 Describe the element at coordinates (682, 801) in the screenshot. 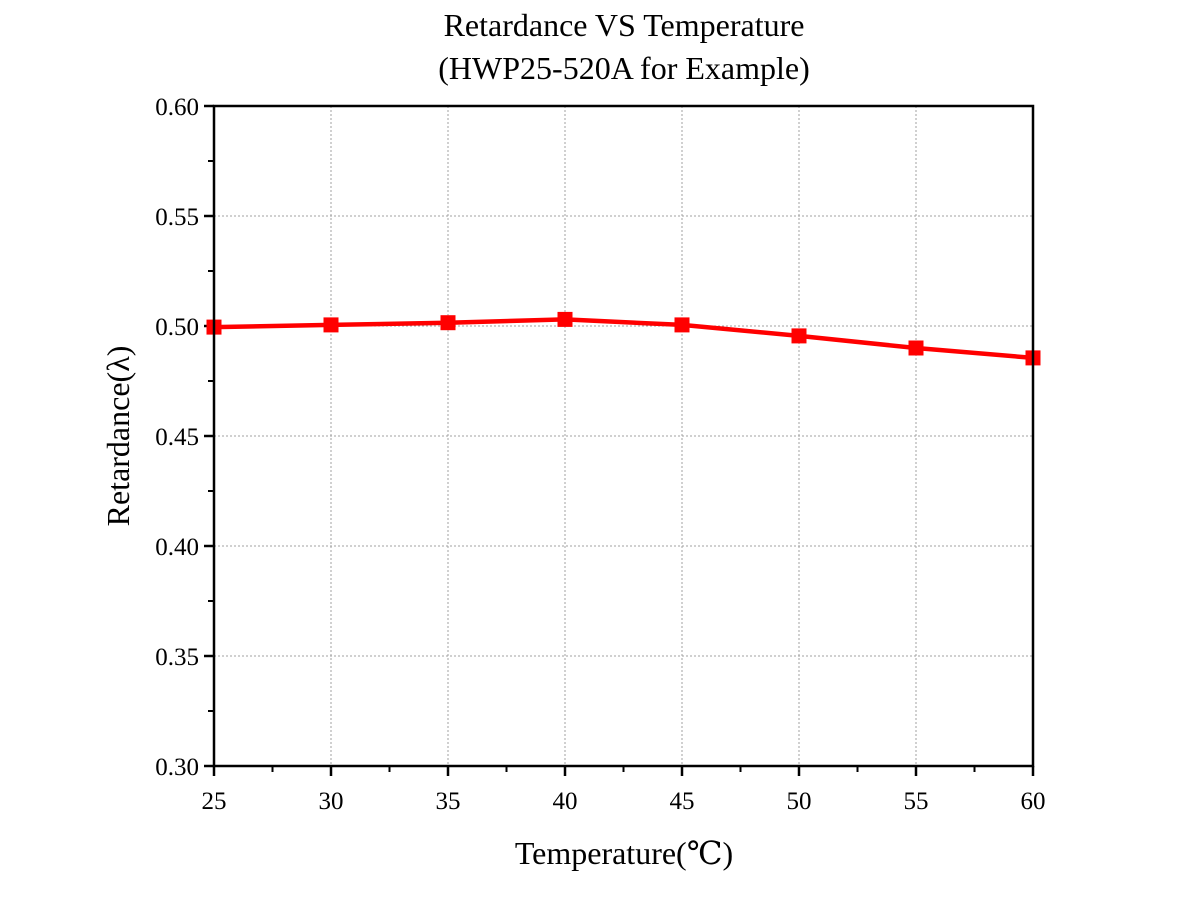

I see `x-tick-label: 45` at that location.